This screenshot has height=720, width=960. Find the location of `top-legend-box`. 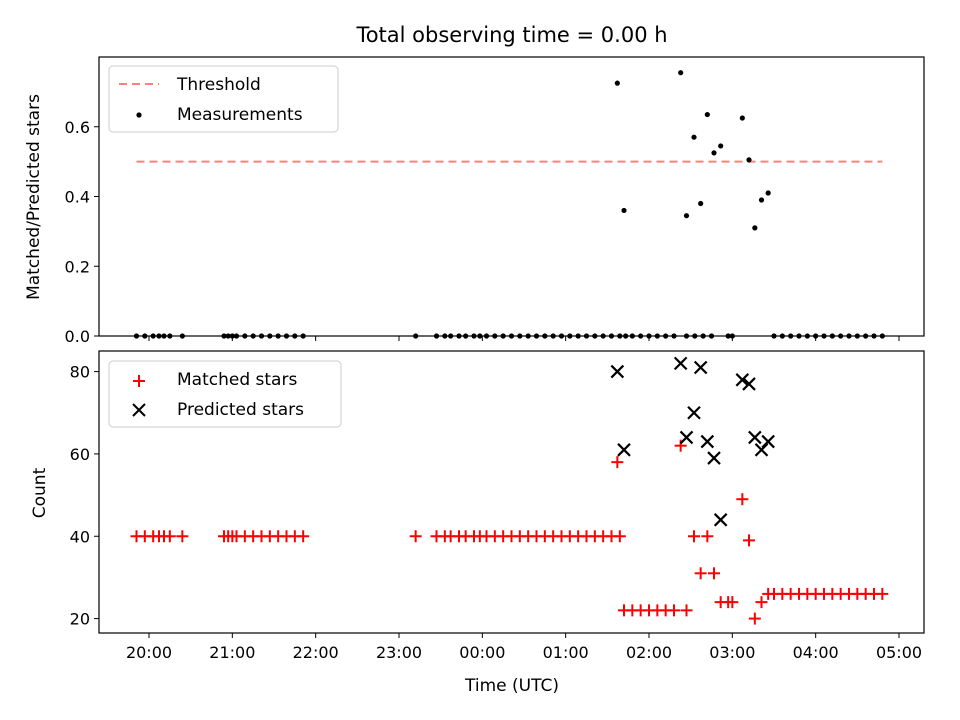

top-legend-box is located at coordinates (223, 99).